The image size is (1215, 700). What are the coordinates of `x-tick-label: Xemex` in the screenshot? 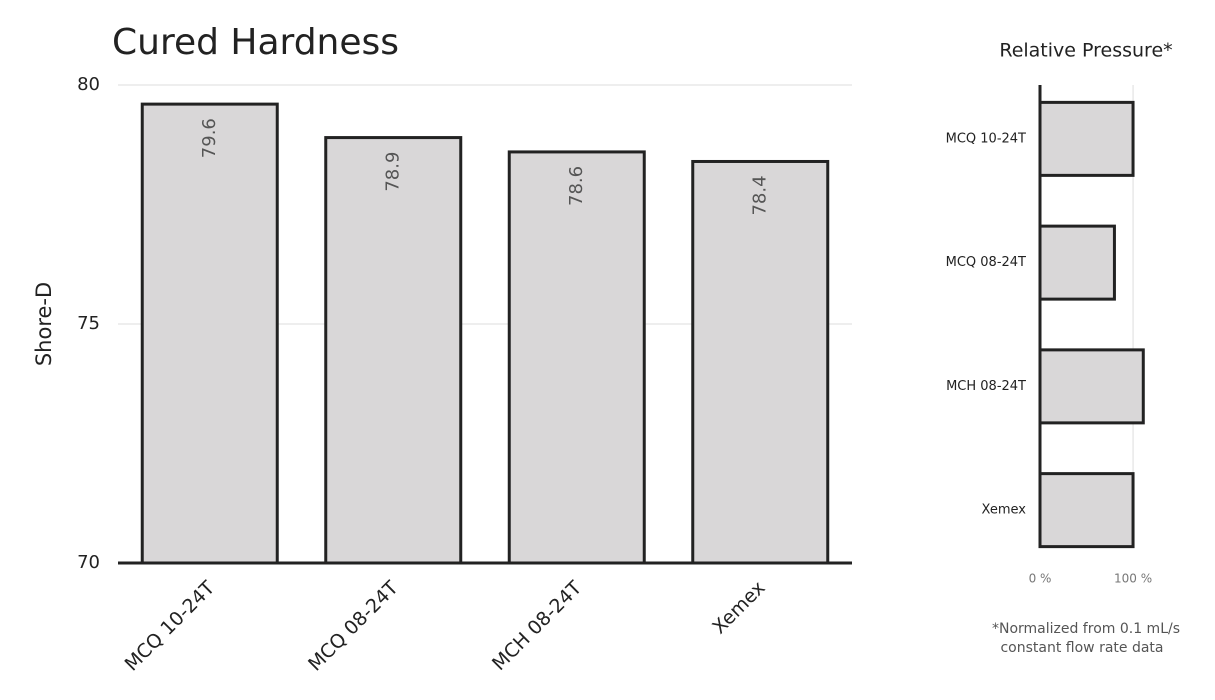 It's located at (738, 607).